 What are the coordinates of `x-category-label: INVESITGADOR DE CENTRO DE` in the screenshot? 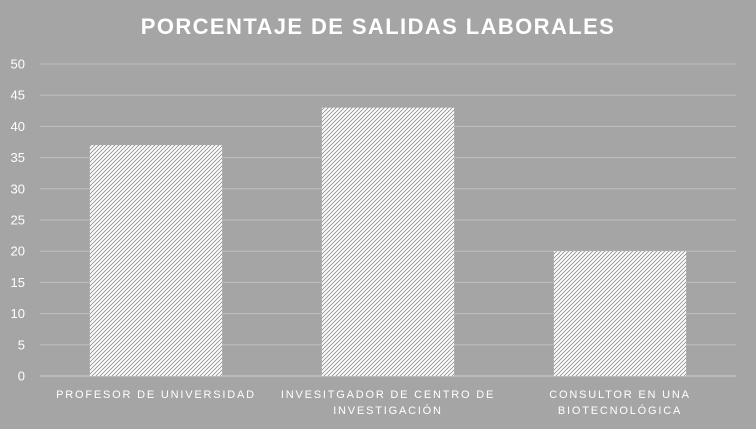 It's located at (388, 395).